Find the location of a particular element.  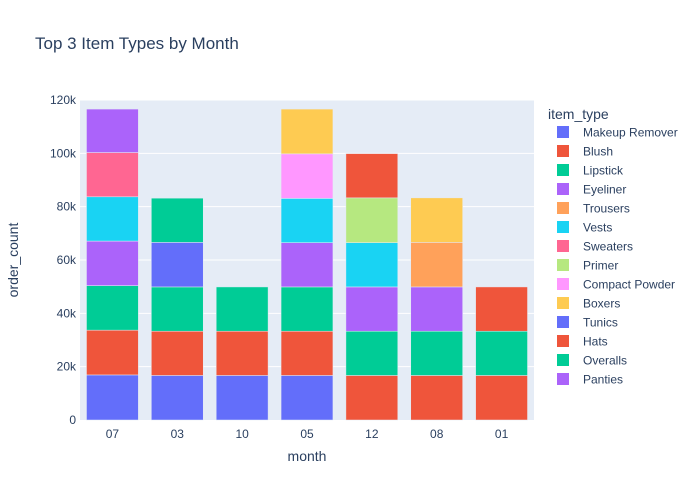

bar-07-makeup-remover is located at coordinates (112, 397).